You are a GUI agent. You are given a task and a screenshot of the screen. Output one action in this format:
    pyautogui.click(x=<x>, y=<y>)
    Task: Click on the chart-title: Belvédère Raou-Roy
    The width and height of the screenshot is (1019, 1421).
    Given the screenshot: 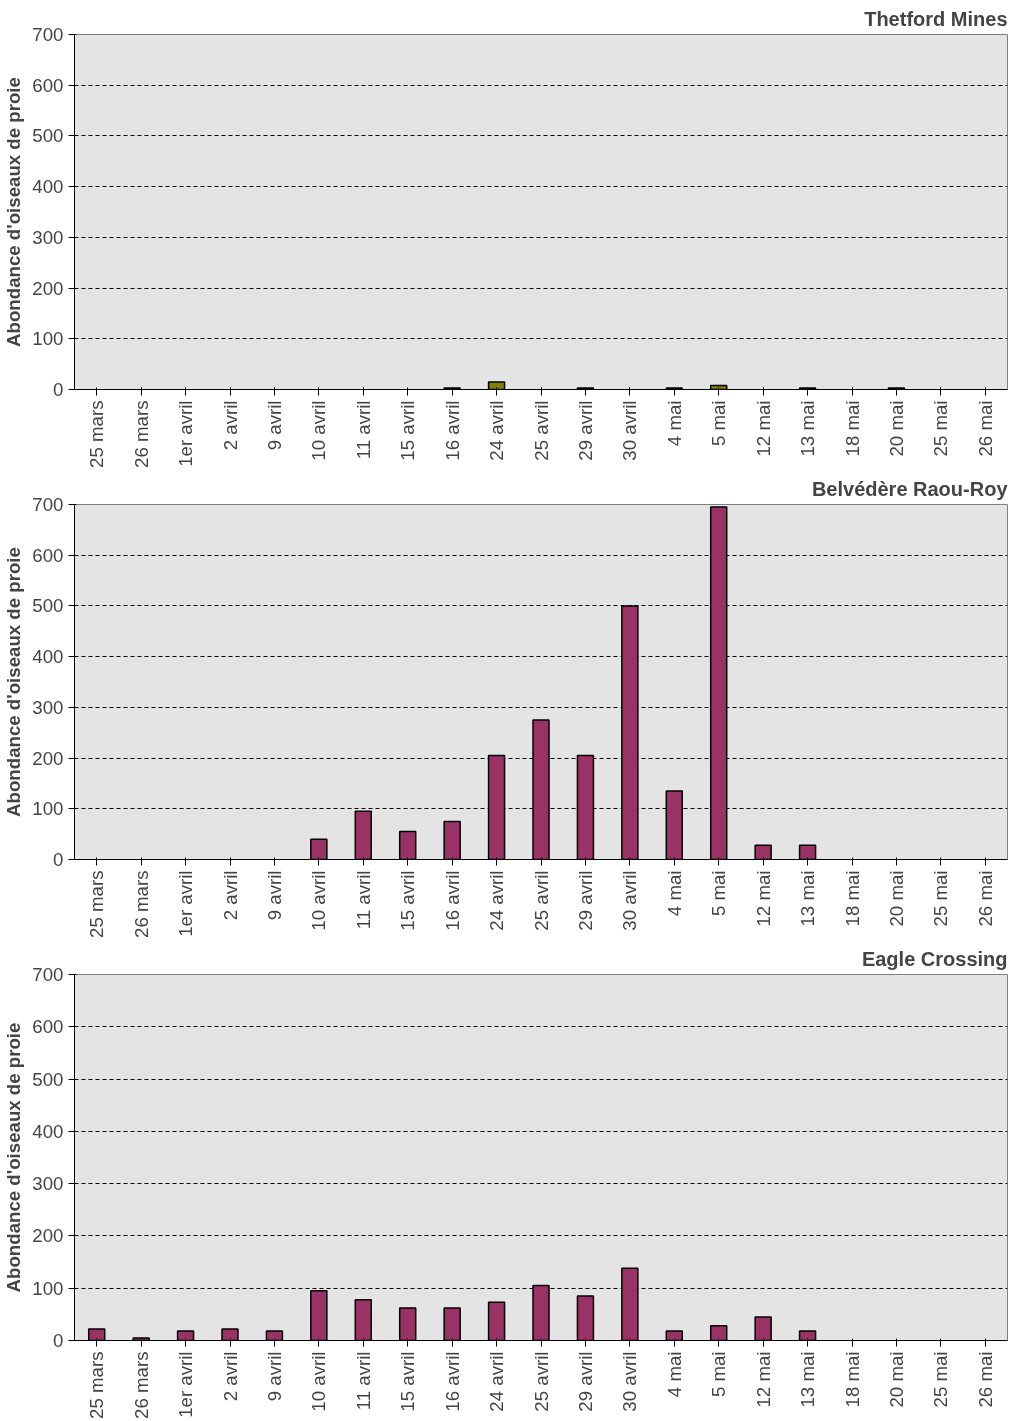 What is the action you would take?
    pyautogui.click(x=910, y=488)
    